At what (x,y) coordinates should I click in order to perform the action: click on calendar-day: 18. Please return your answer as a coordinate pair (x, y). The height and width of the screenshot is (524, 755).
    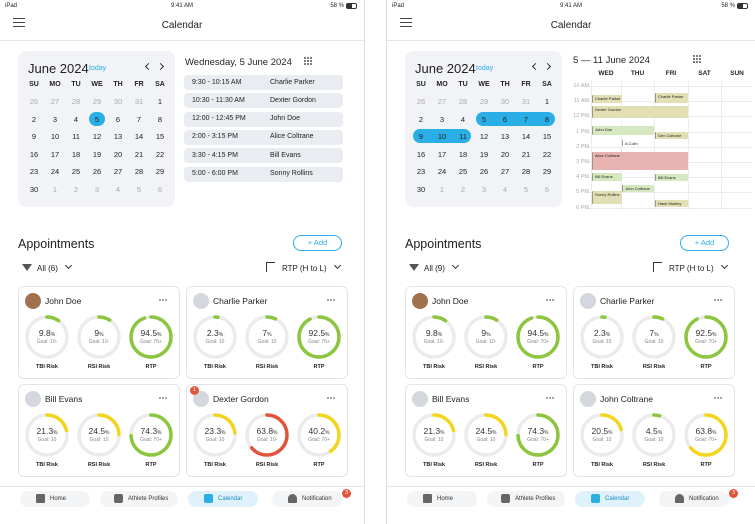
    Looking at the image, I should click on (76, 154).